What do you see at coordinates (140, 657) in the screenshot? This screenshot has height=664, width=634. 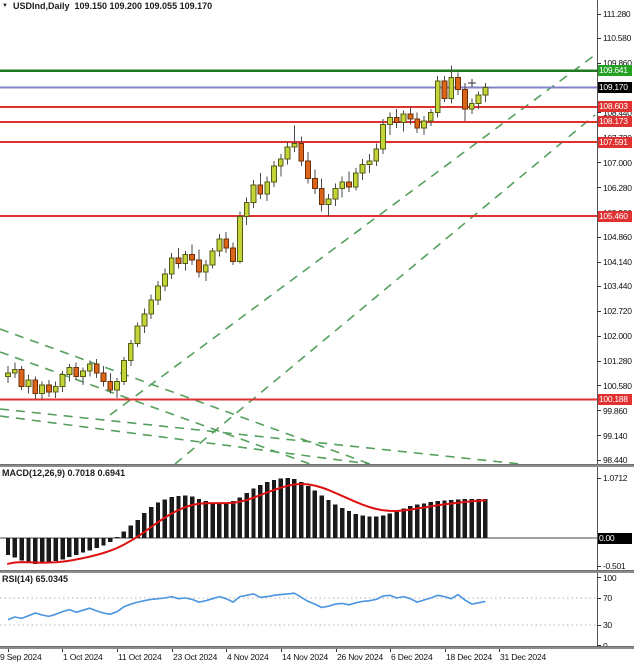 I see `time-axis-label: 11 Oct 2024` at bounding box center [140, 657].